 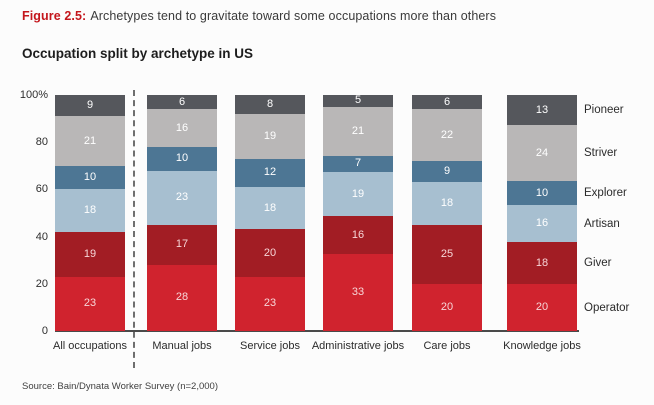 I want to click on bar-segment-giver: 19, so click(x=90, y=254).